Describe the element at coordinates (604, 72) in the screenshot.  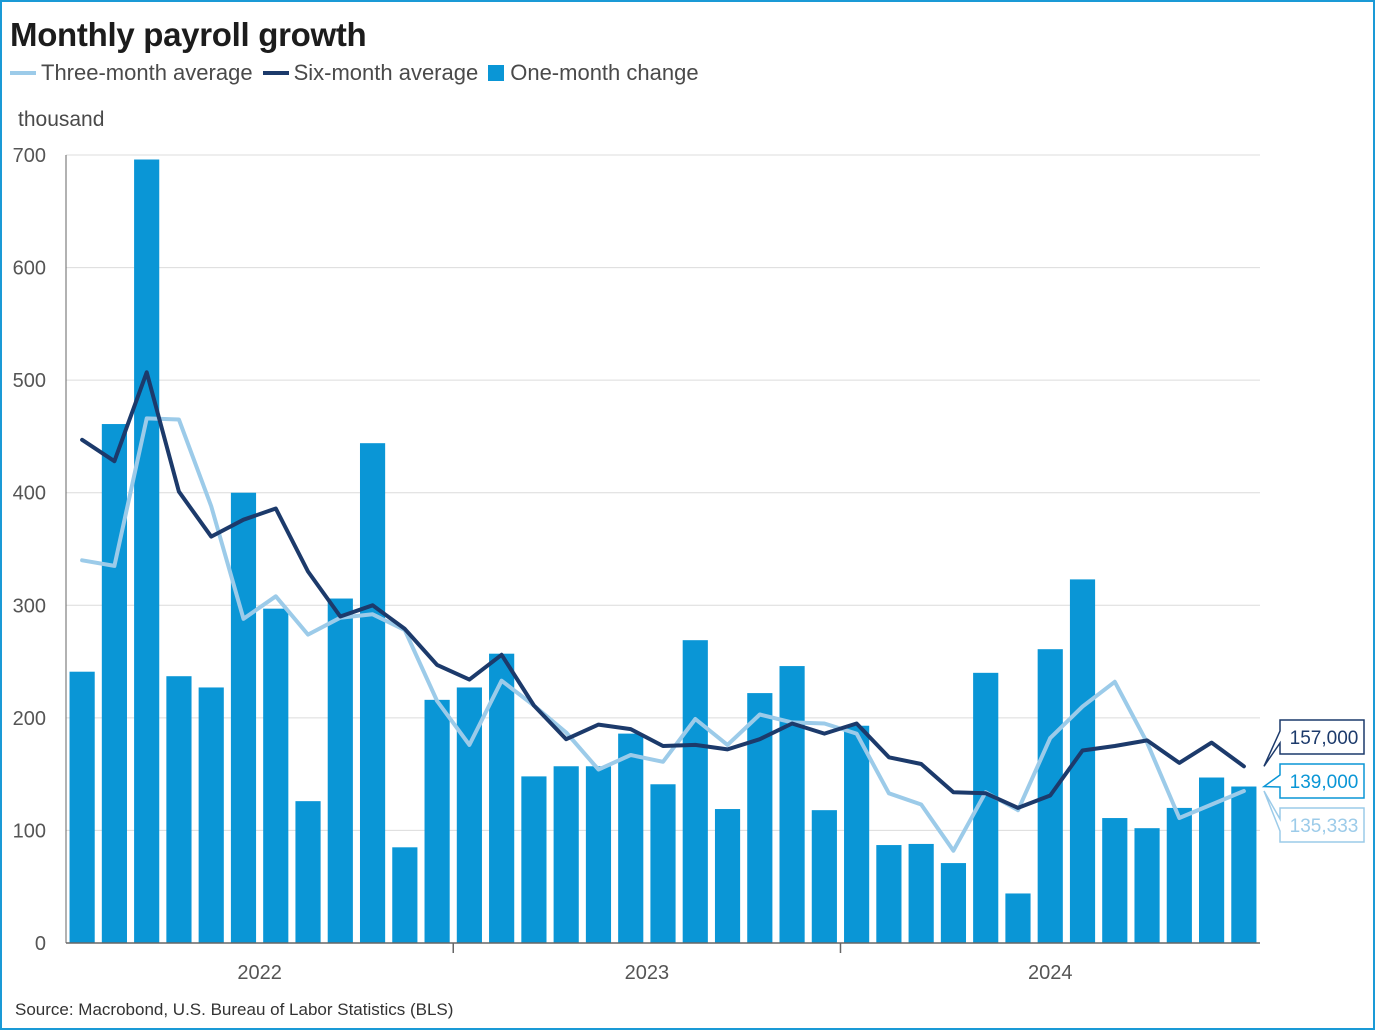
I see `legend-label-one-month: One-month change` at that location.